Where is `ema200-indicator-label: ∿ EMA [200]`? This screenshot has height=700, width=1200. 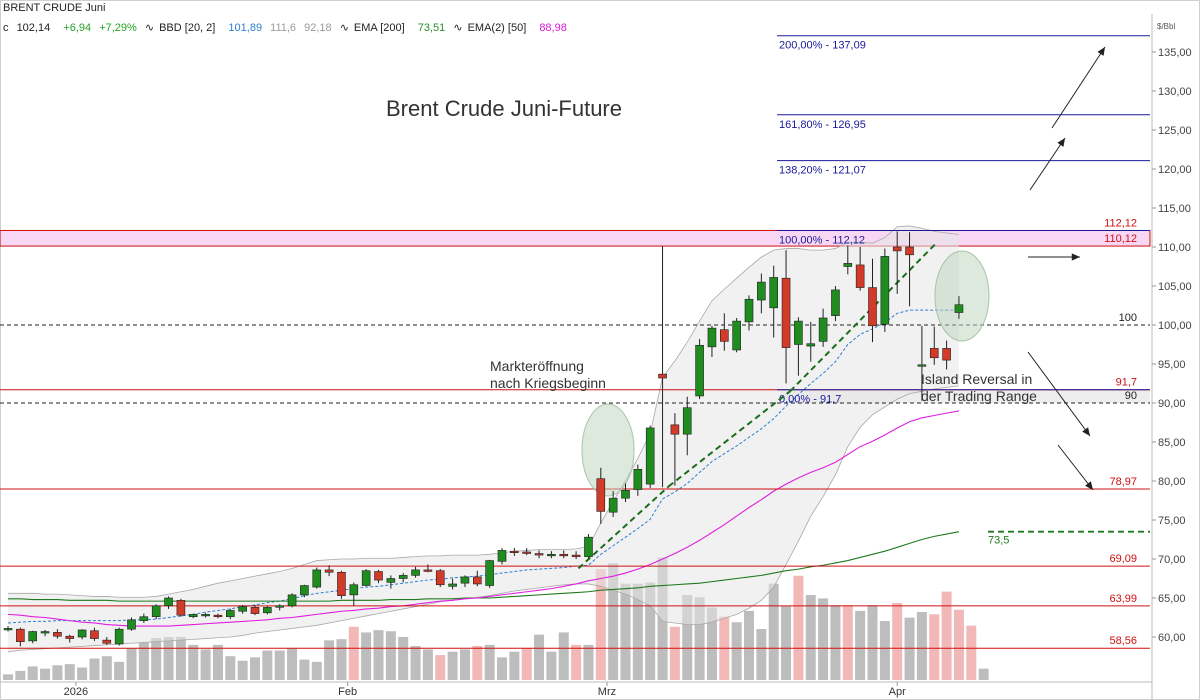
ema200-indicator-label: ∿ EMA [200] is located at coordinates (372, 28).